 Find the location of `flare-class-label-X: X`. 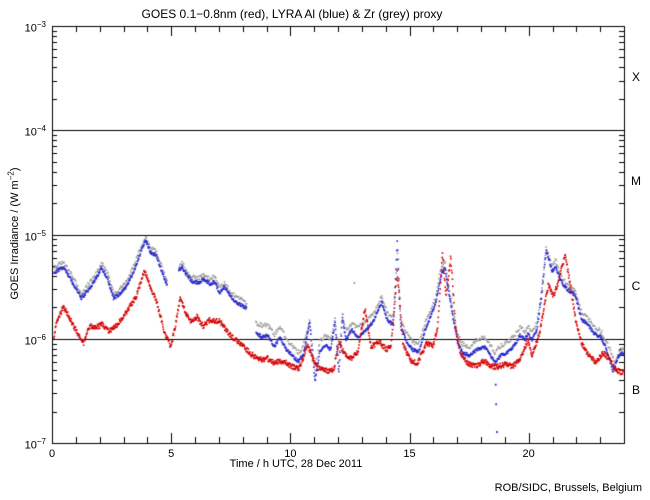

flare-class-label-X: X is located at coordinates (635, 77).